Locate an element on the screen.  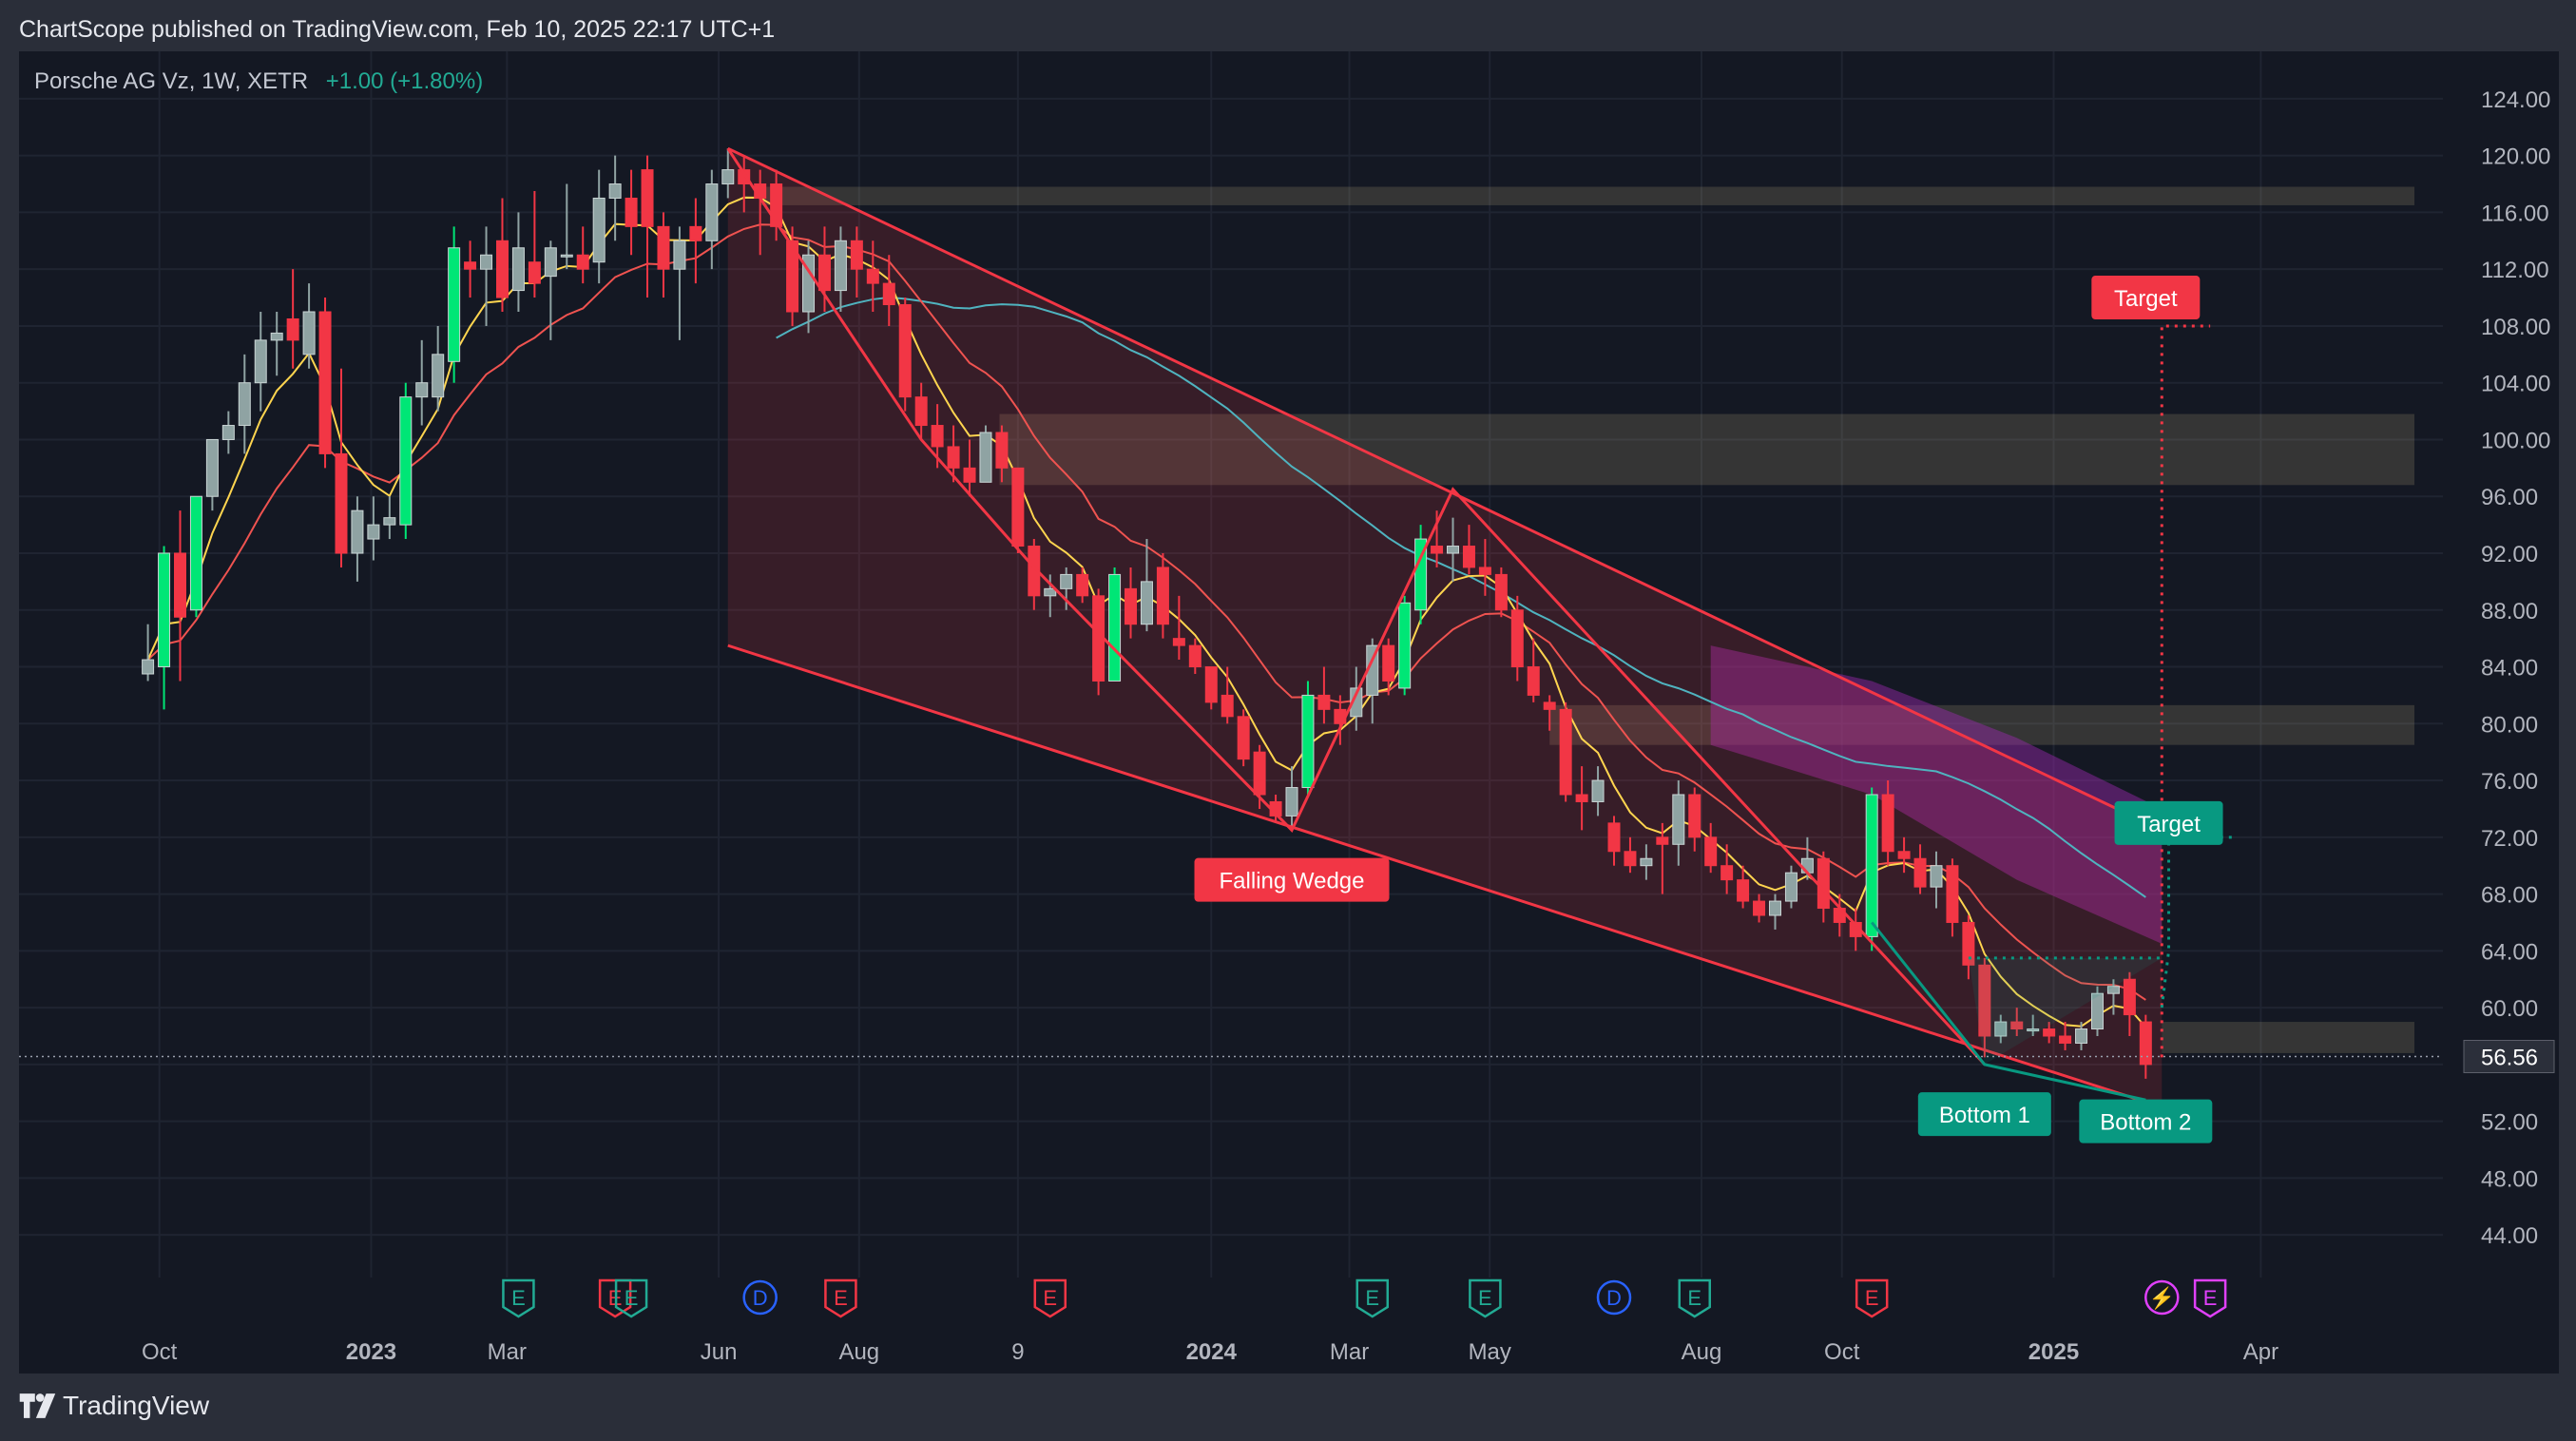
tradingview-logo-text: TradingView is located at coordinates (136, 1405).